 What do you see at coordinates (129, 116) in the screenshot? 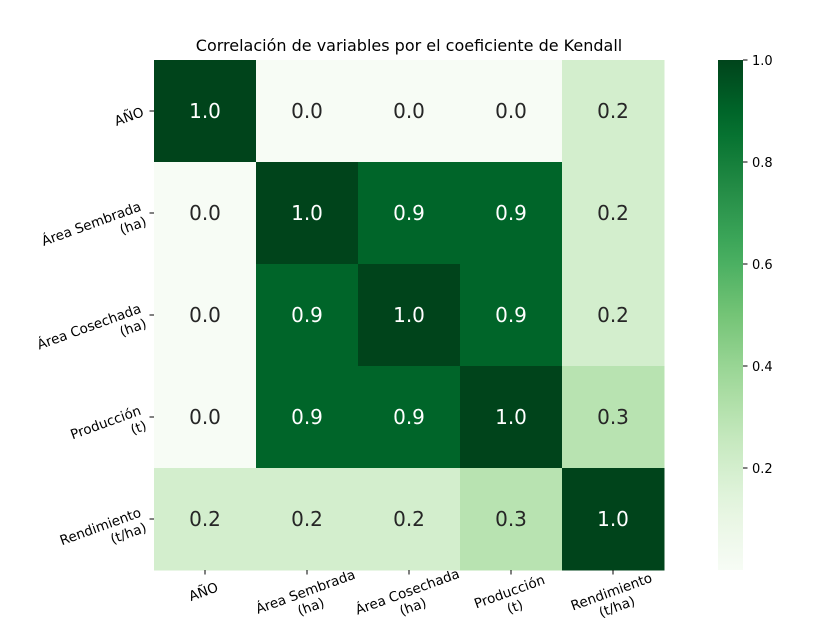
I see `y-tick-label: AÑO` at bounding box center [129, 116].